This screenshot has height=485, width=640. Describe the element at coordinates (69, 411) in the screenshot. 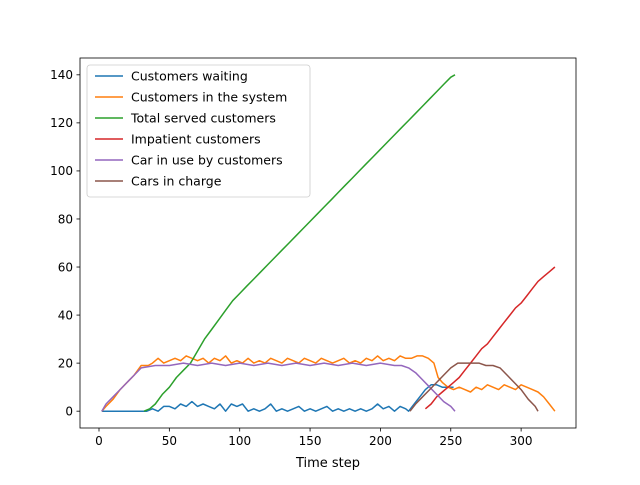

I see `y-tick-label: 0` at that location.